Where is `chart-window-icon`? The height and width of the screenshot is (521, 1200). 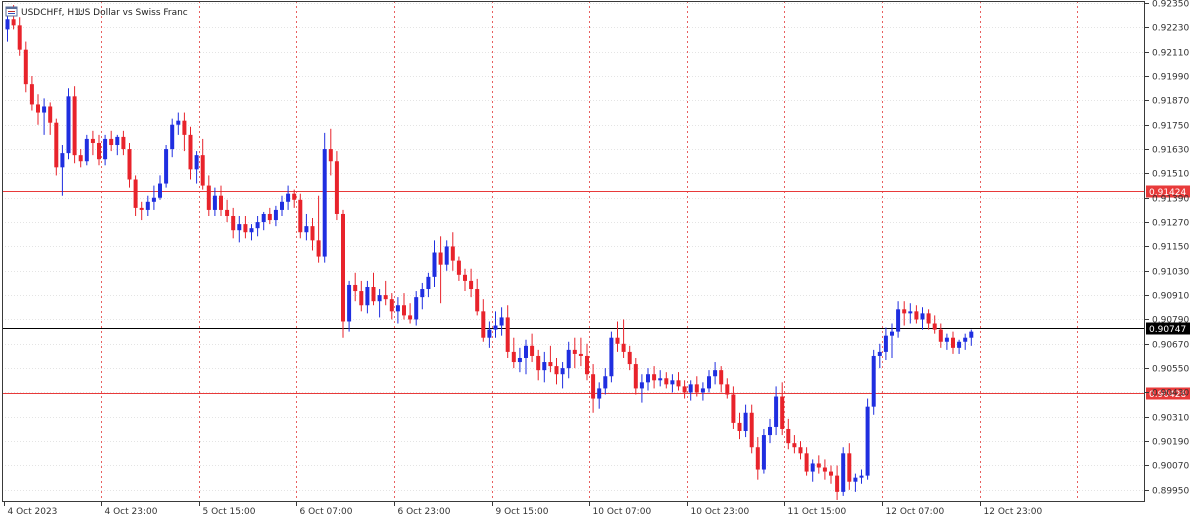
chart-window-icon is located at coordinates (11, 11).